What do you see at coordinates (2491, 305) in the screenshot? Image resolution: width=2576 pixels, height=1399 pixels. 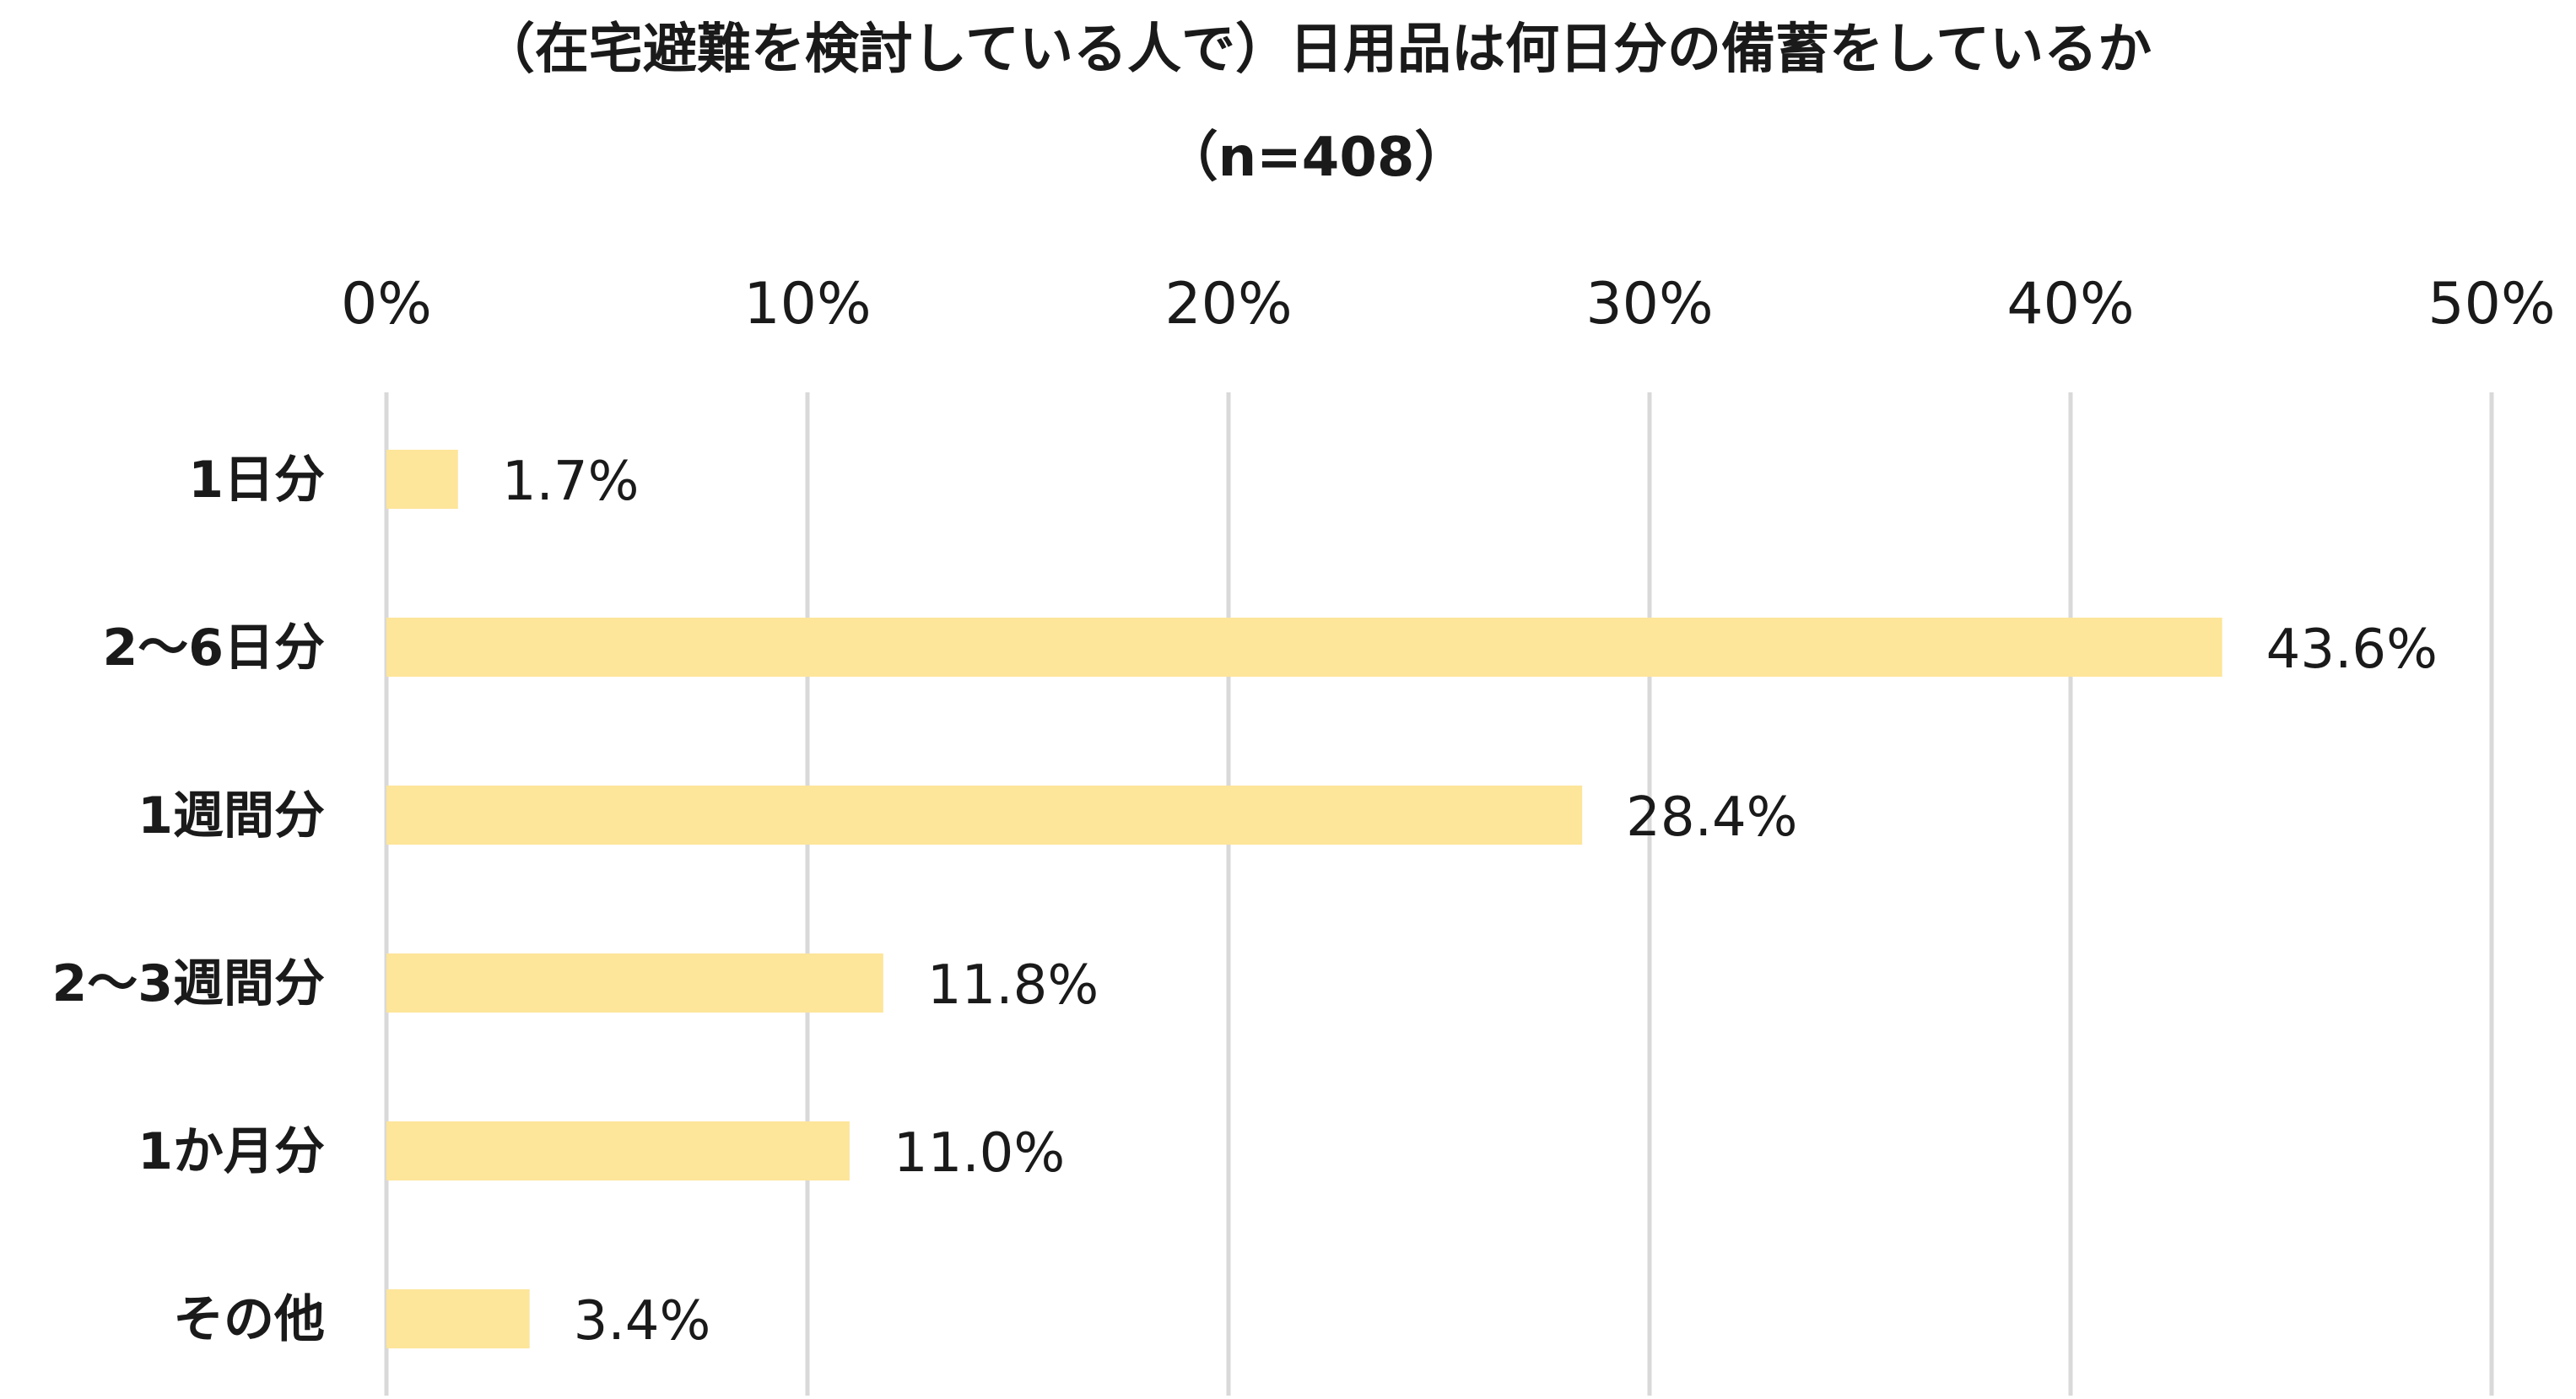 I see `x-tick-label: 50%` at bounding box center [2491, 305].